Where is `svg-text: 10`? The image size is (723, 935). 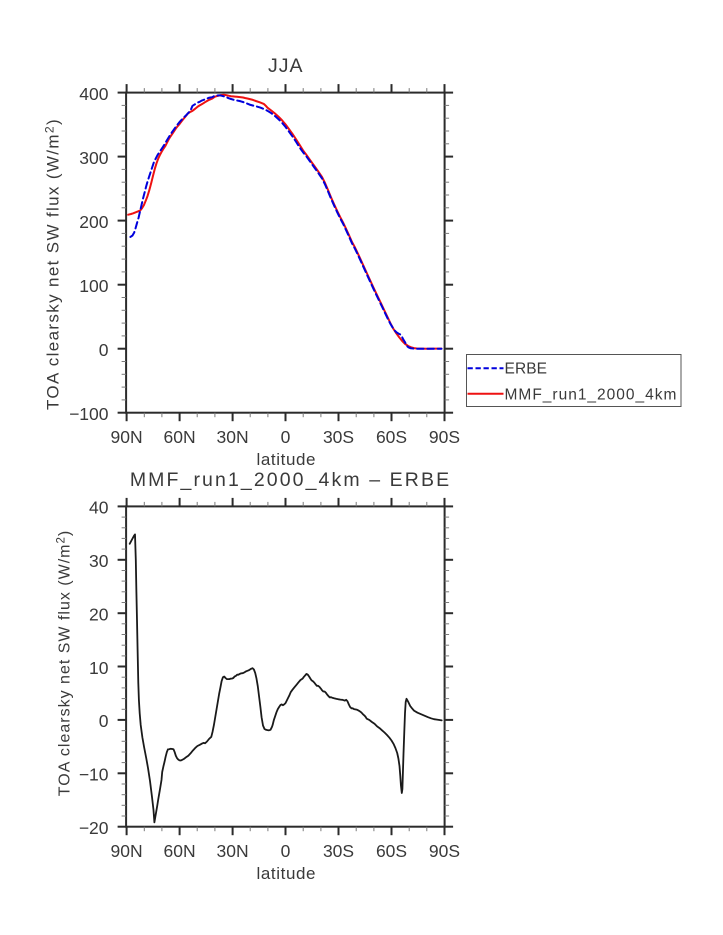 svg-text: 10 is located at coordinates (99, 668).